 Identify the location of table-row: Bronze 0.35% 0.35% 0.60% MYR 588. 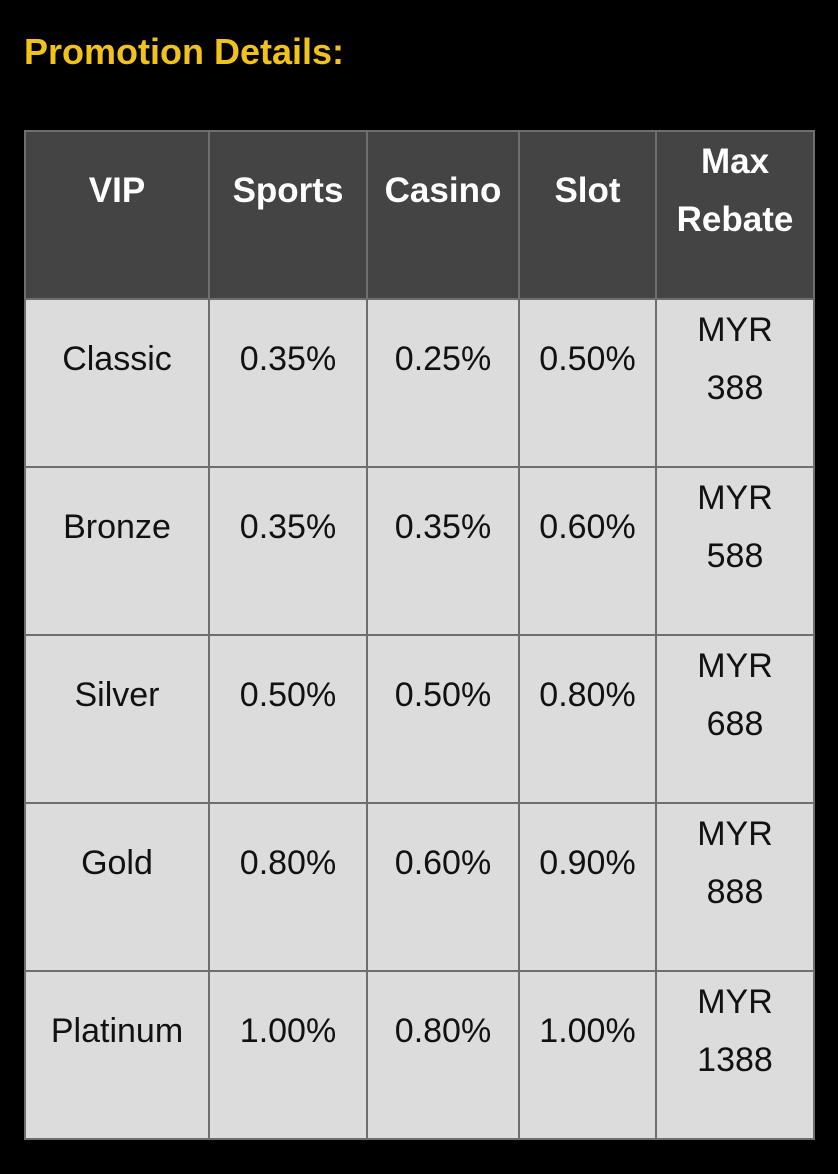
(419, 551).